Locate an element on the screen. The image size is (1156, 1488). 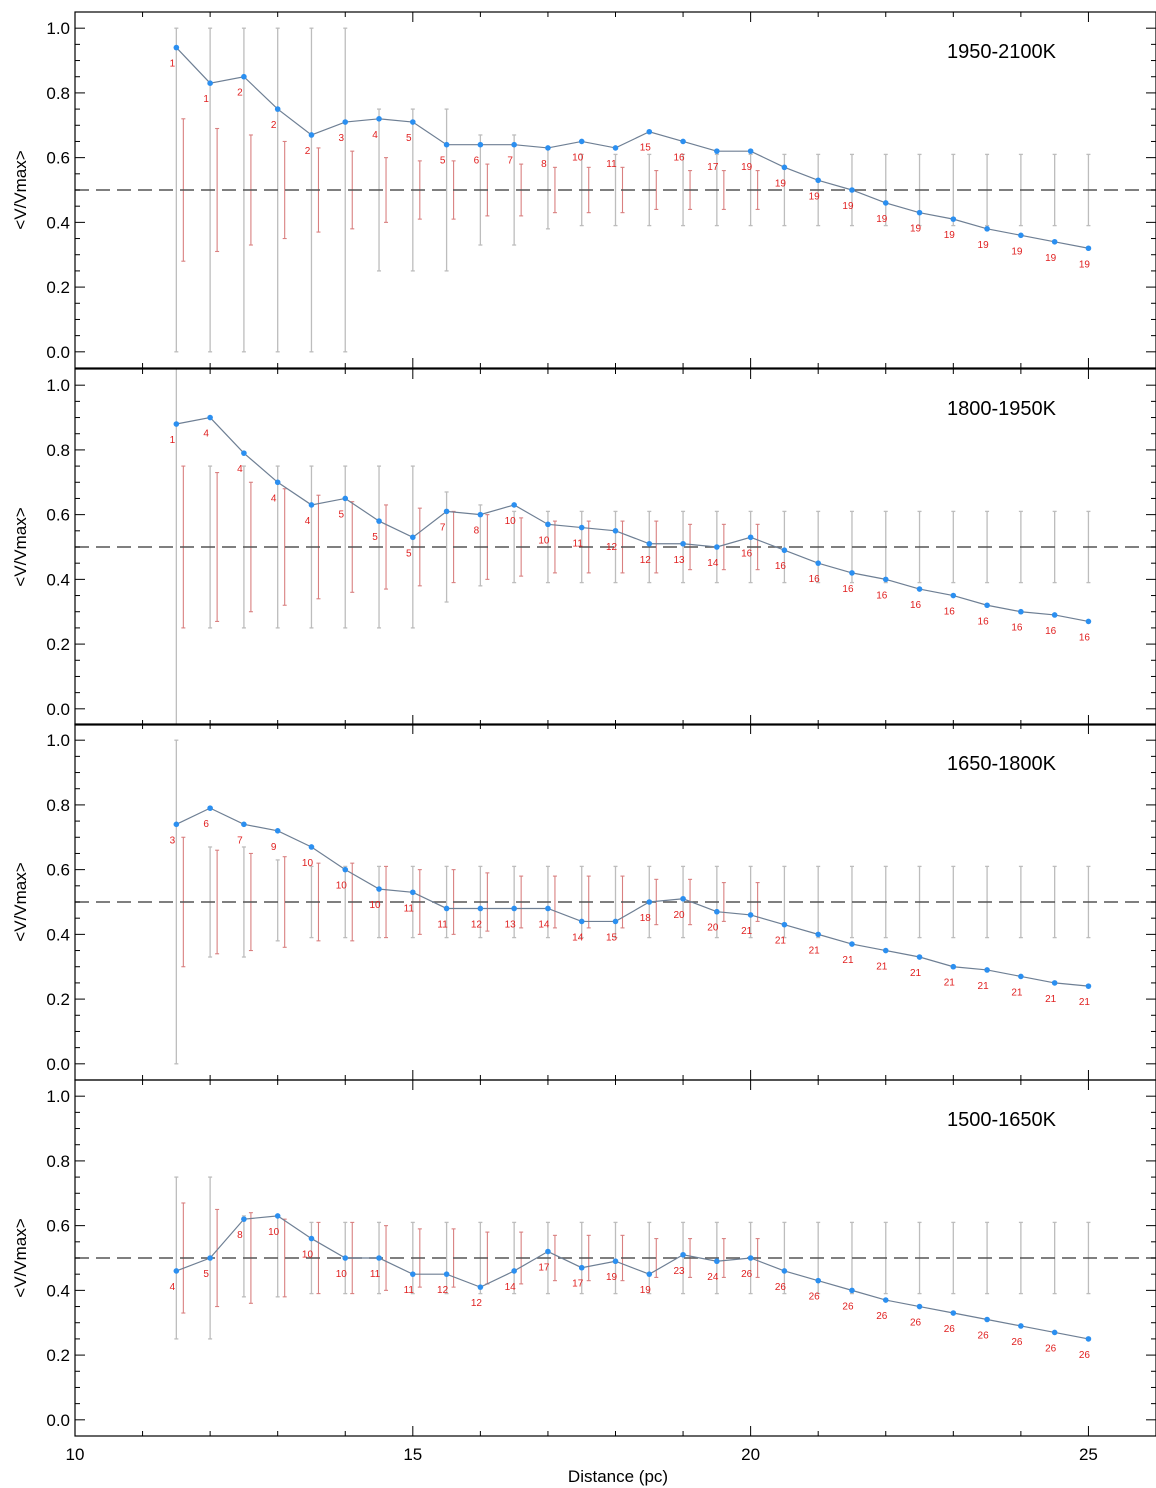
point-count-label: 24 is located at coordinates (713, 1277).